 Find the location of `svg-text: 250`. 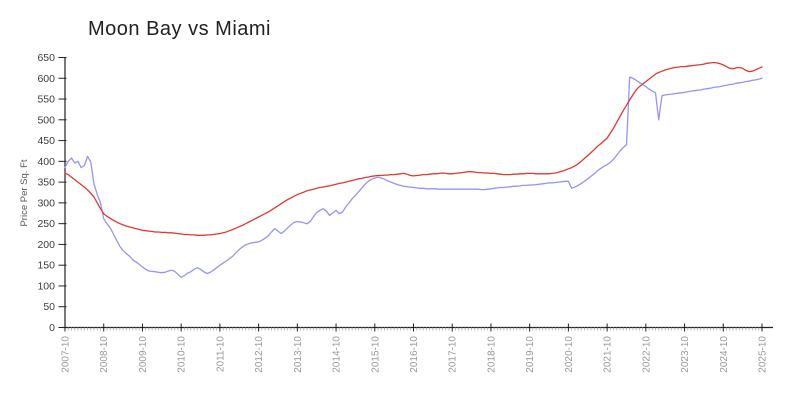

svg-text: 250 is located at coordinates (46, 224).